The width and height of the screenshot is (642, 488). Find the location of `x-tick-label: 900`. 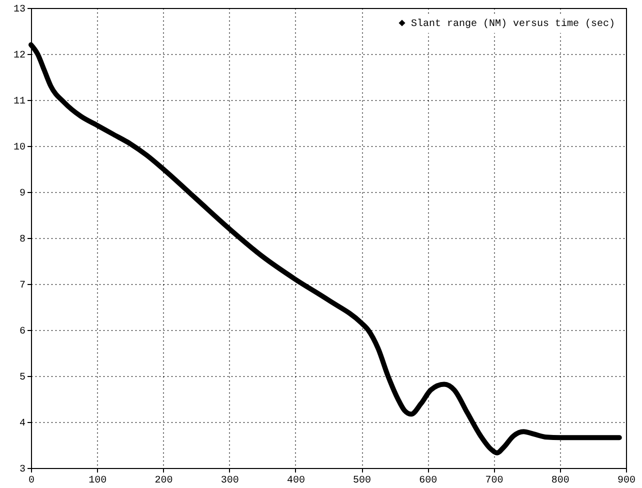

x-tick-label: 900 is located at coordinates (626, 481).